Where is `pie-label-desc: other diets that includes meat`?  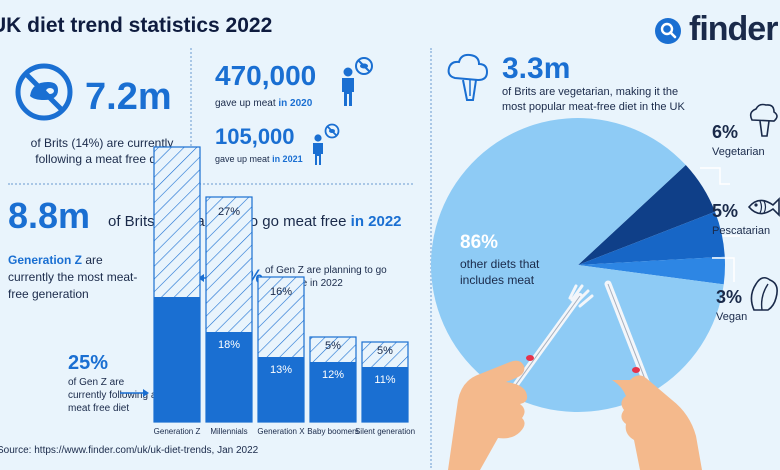 pie-label-desc: other diets that includes meat is located at coordinates (500, 272).